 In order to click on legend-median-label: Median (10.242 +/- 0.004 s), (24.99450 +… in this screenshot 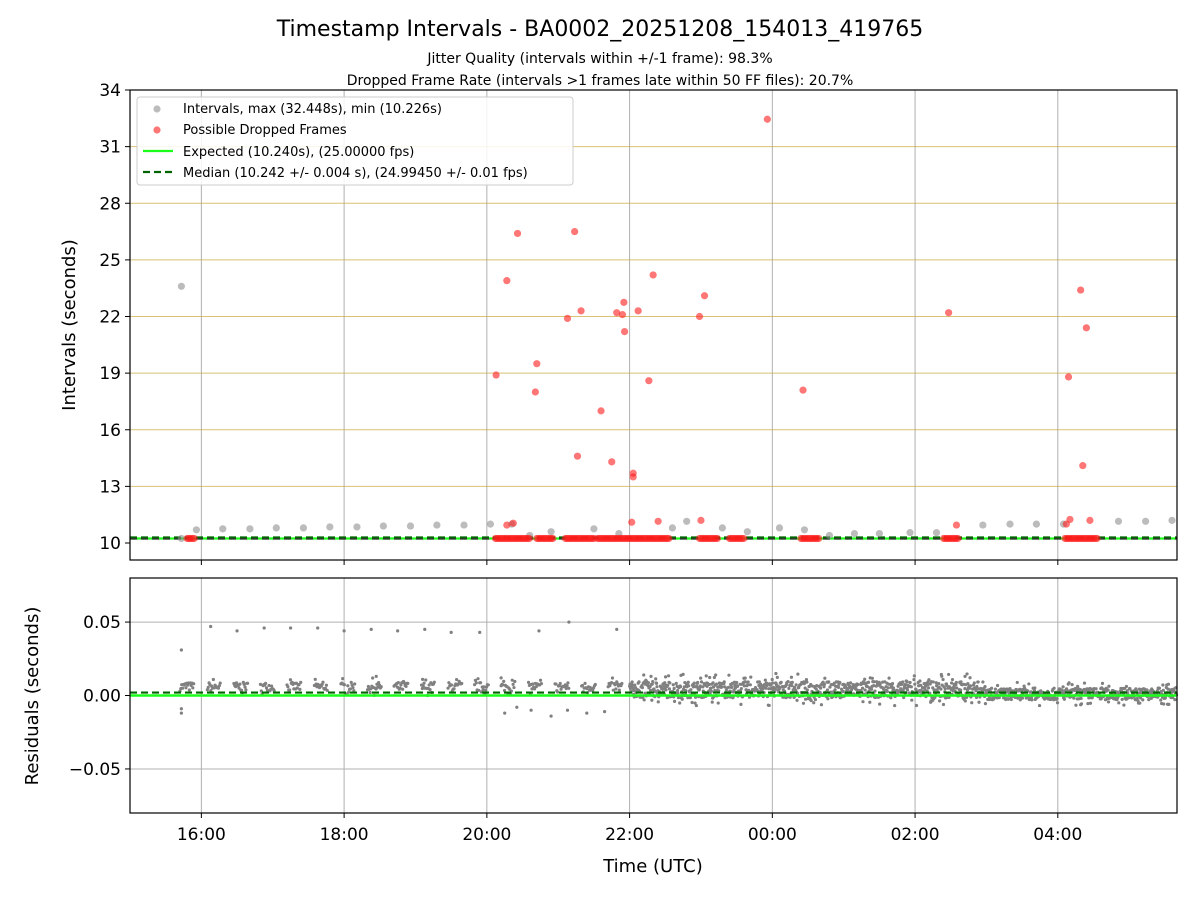, I will do `click(355, 173)`.